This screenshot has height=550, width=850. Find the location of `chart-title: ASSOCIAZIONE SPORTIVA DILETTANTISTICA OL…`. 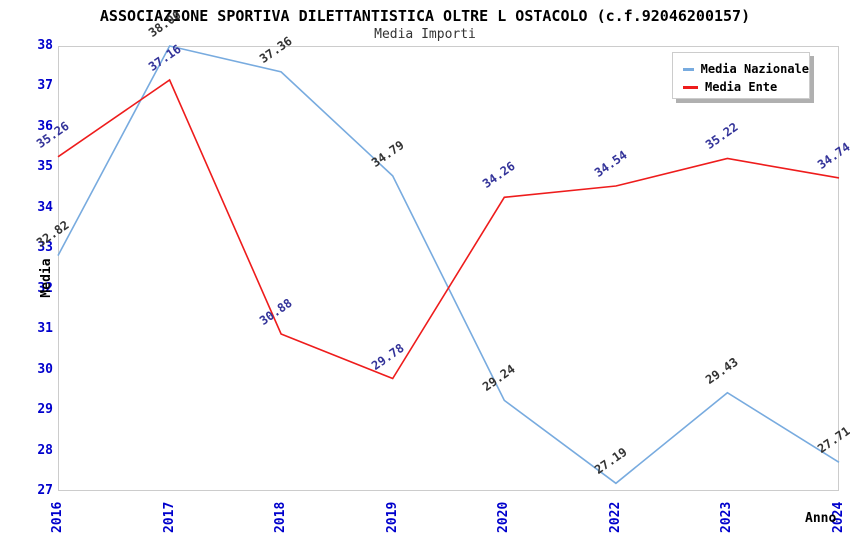

chart-title: ASSOCIAZIONE SPORTIVA DILETTANTISTICA OL… is located at coordinates (425, 16).